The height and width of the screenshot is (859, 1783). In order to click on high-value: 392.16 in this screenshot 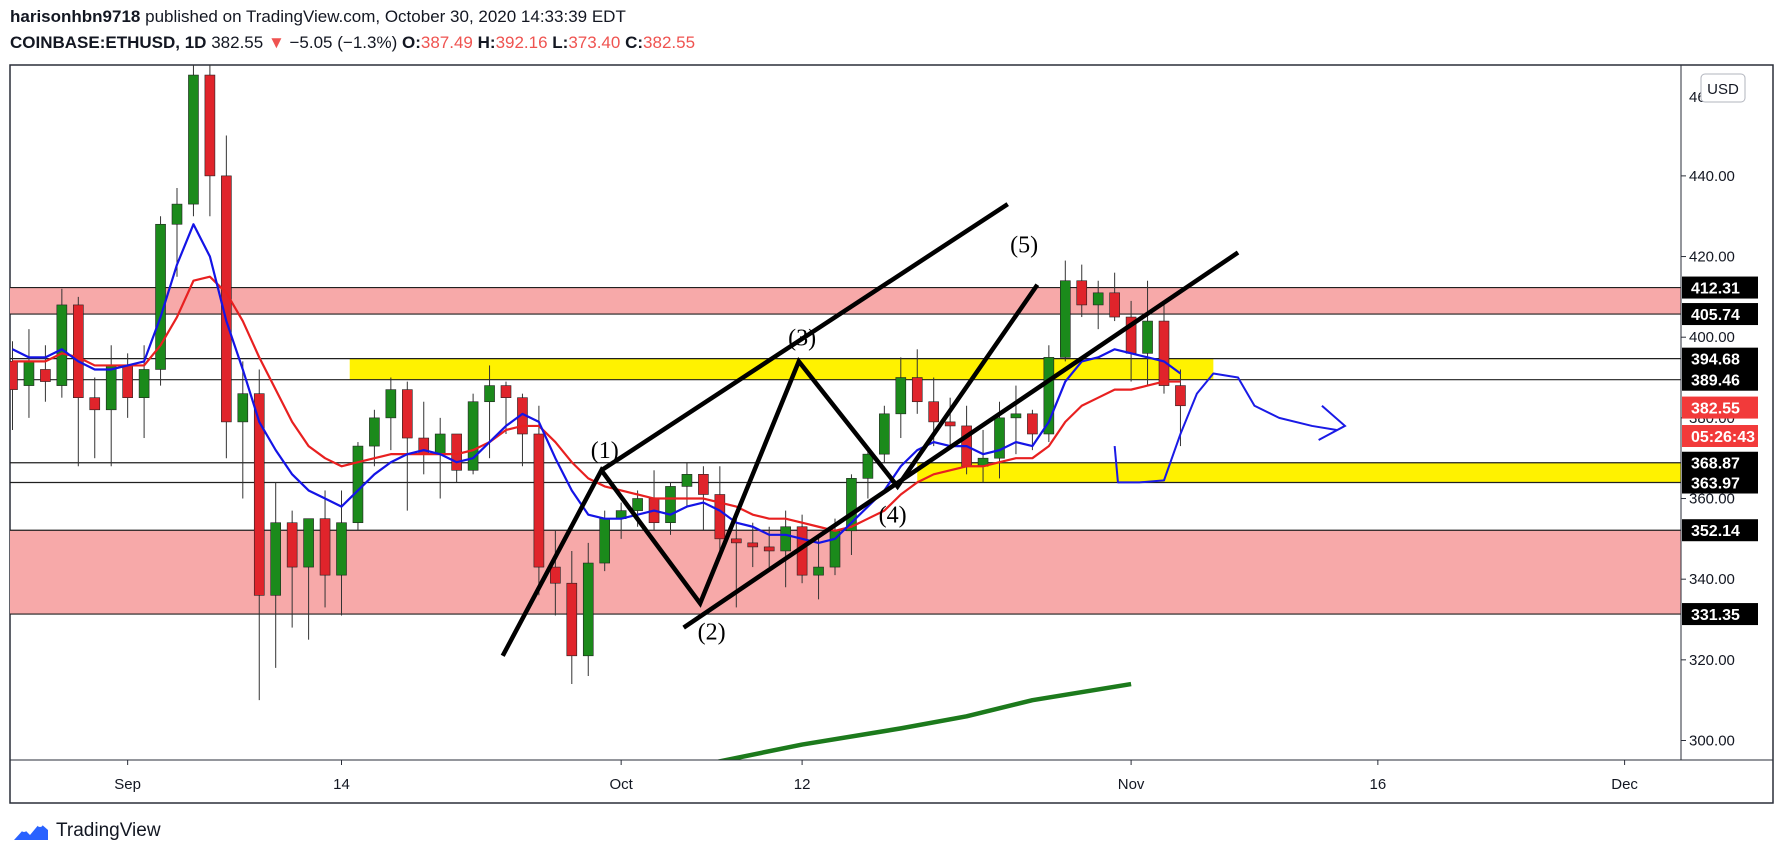, I will do `click(521, 42)`.